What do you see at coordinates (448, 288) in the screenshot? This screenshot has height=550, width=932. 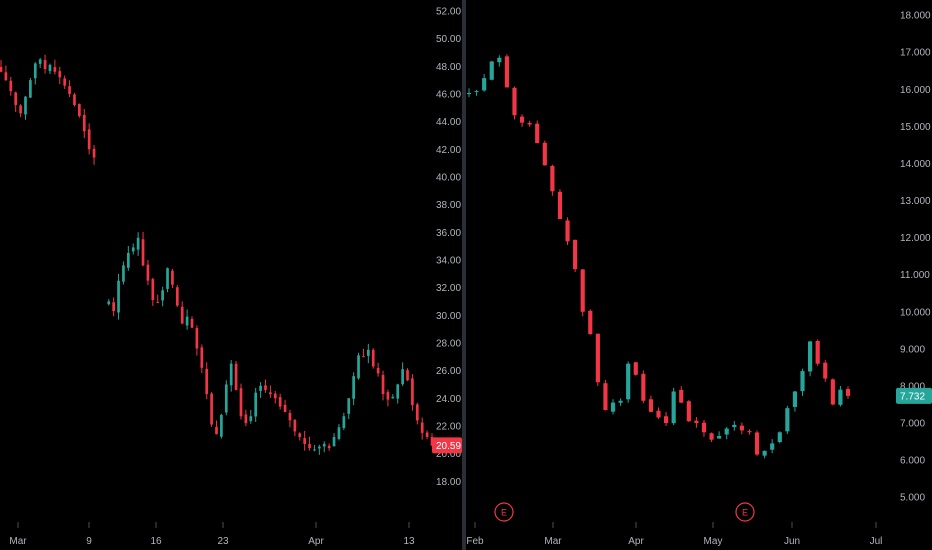 I see `price-axis-tick: 32.00` at bounding box center [448, 288].